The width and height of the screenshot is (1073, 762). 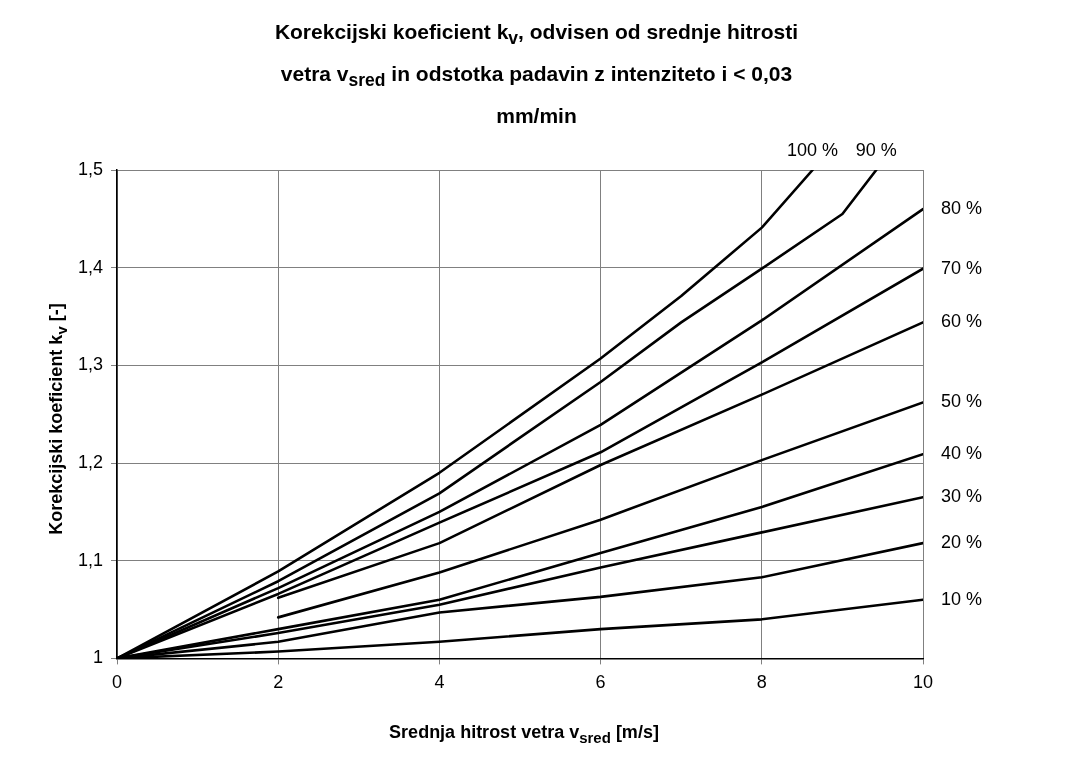 What do you see at coordinates (962, 321) in the screenshot?
I see `series-label: 60 %` at bounding box center [962, 321].